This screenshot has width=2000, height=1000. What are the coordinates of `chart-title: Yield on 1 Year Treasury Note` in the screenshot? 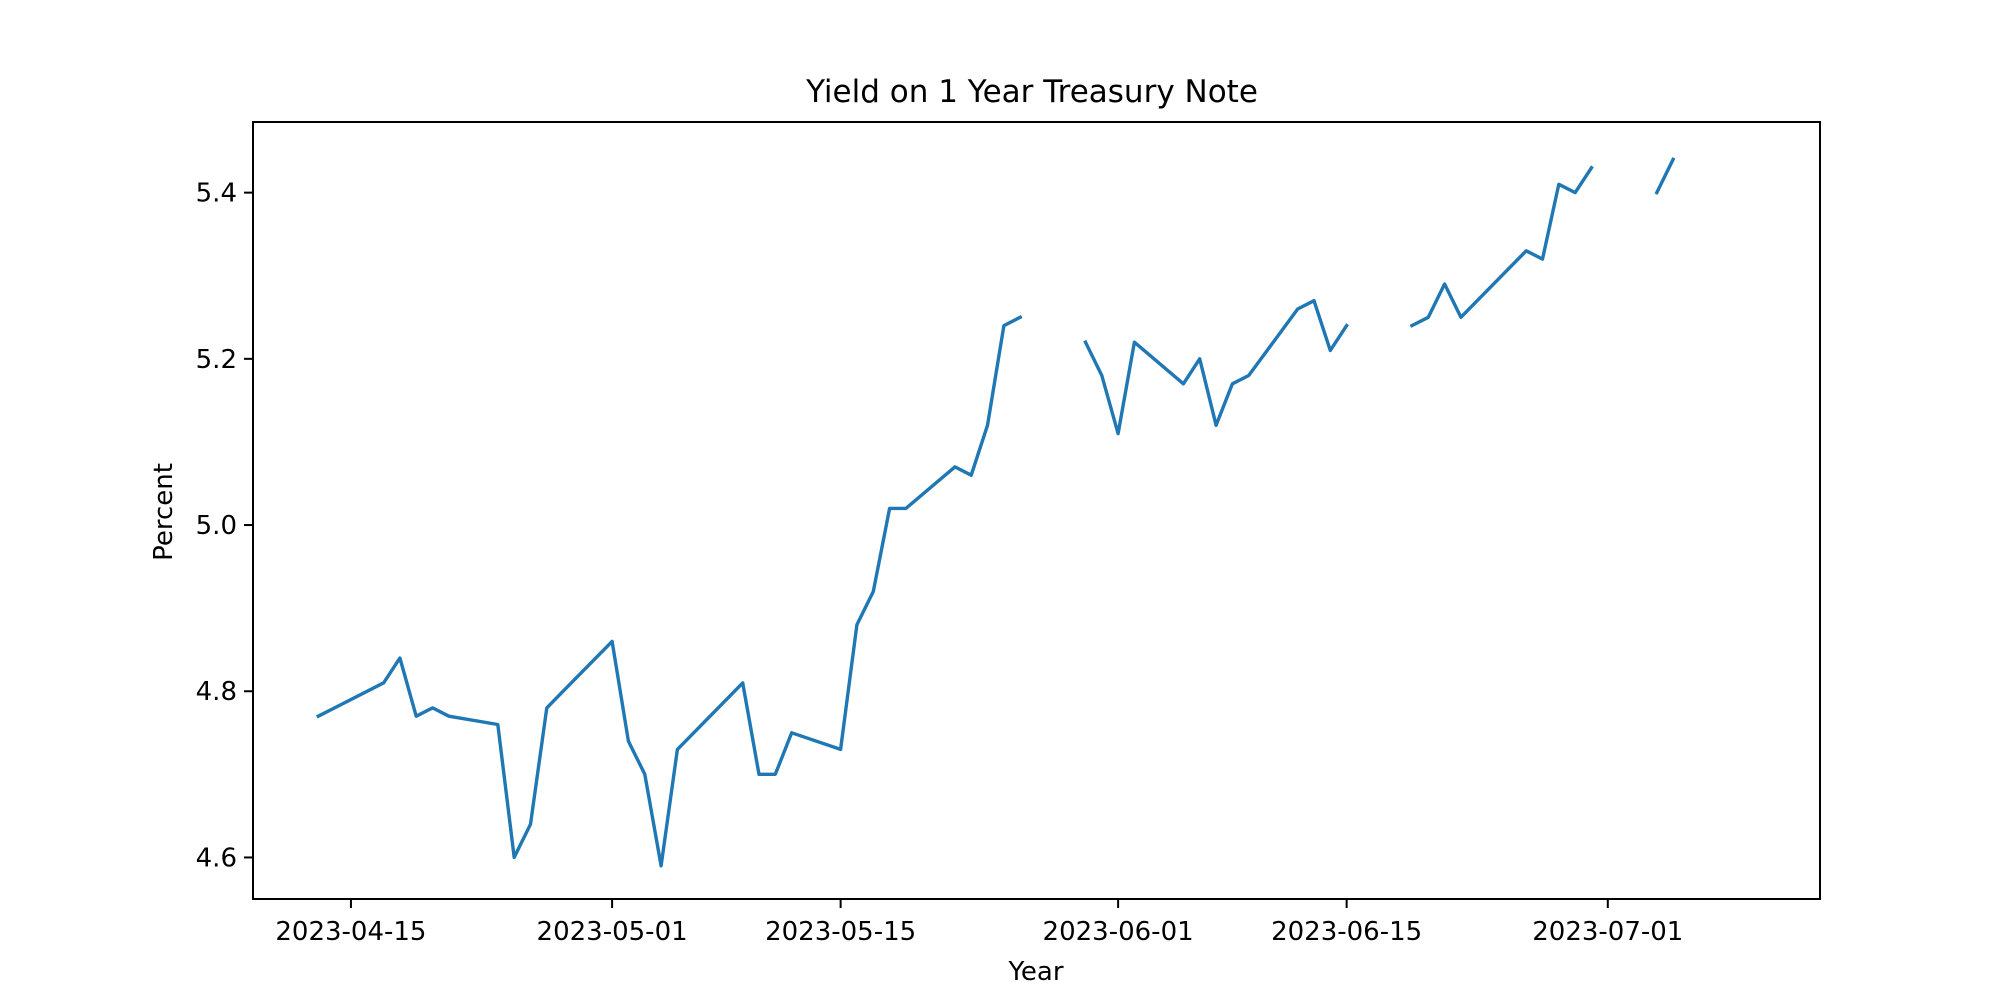 It's located at (1031, 92).